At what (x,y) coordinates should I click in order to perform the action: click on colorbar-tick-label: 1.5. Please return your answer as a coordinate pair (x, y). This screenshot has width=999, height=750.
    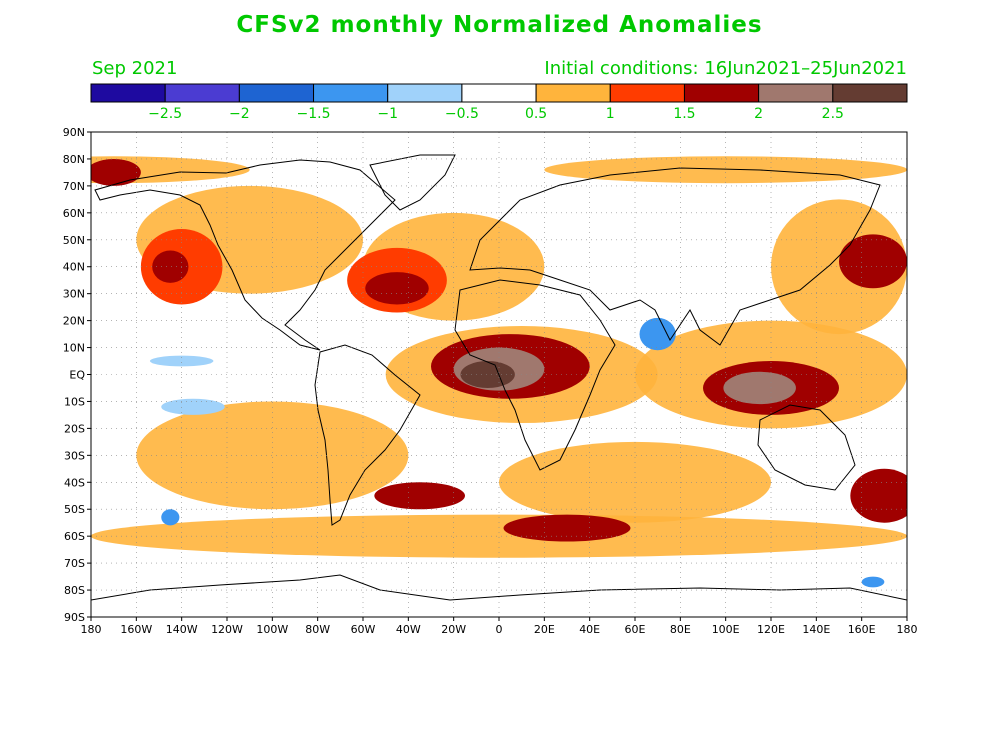
    Looking at the image, I should click on (684, 114).